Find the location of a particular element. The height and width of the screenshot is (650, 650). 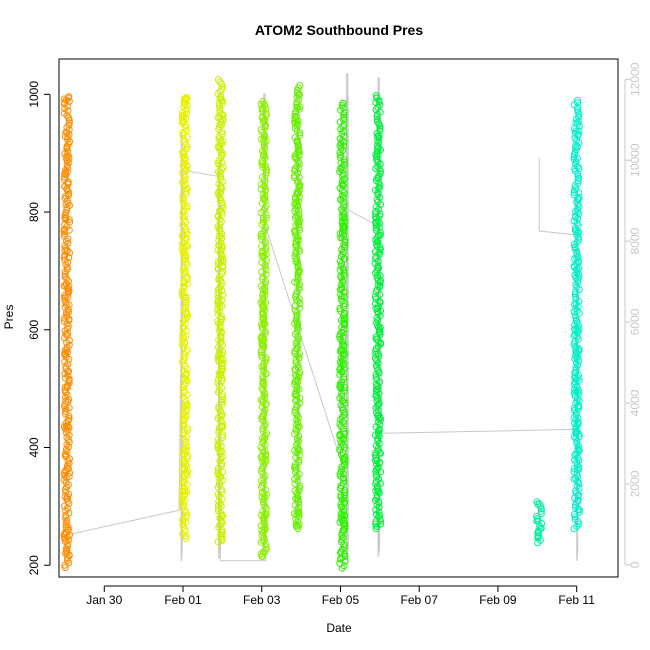

y2-tick-label: 2000 is located at coordinates (635, 483).